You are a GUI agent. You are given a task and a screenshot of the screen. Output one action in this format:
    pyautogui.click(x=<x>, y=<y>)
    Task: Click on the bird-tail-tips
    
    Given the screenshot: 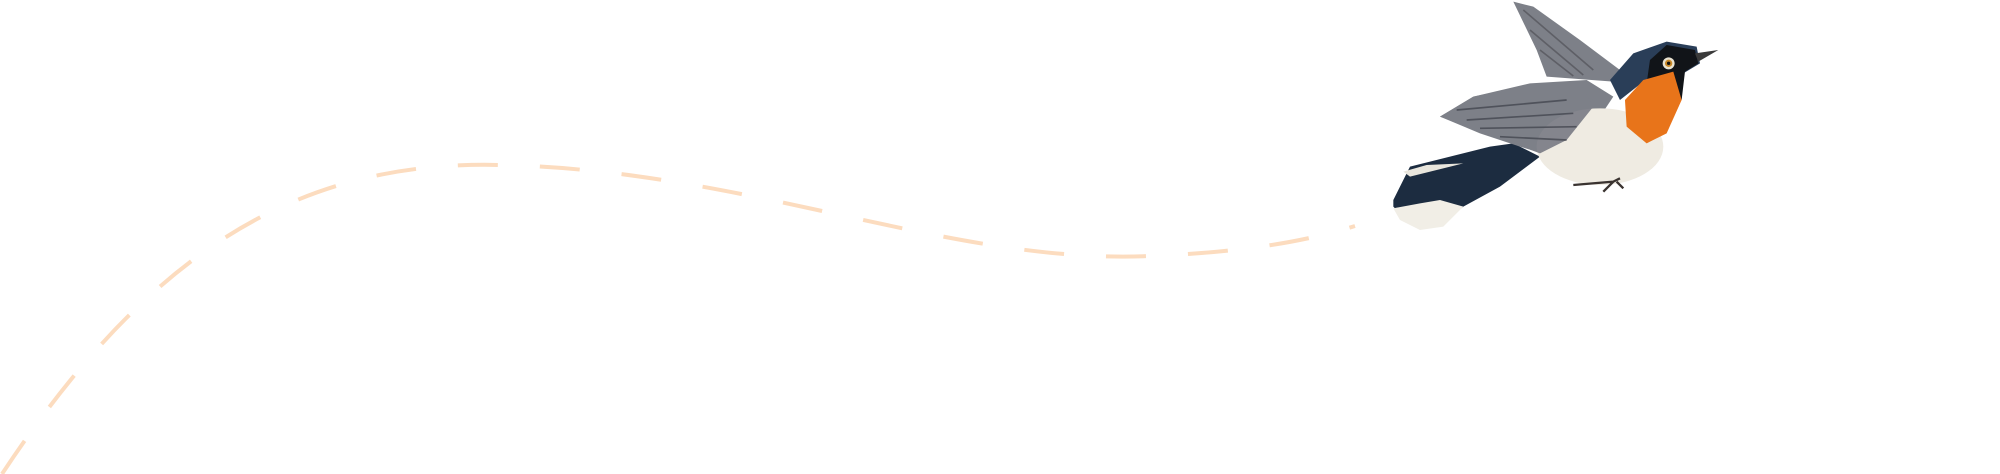 What is the action you would take?
    pyautogui.click(x=1428, y=214)
    